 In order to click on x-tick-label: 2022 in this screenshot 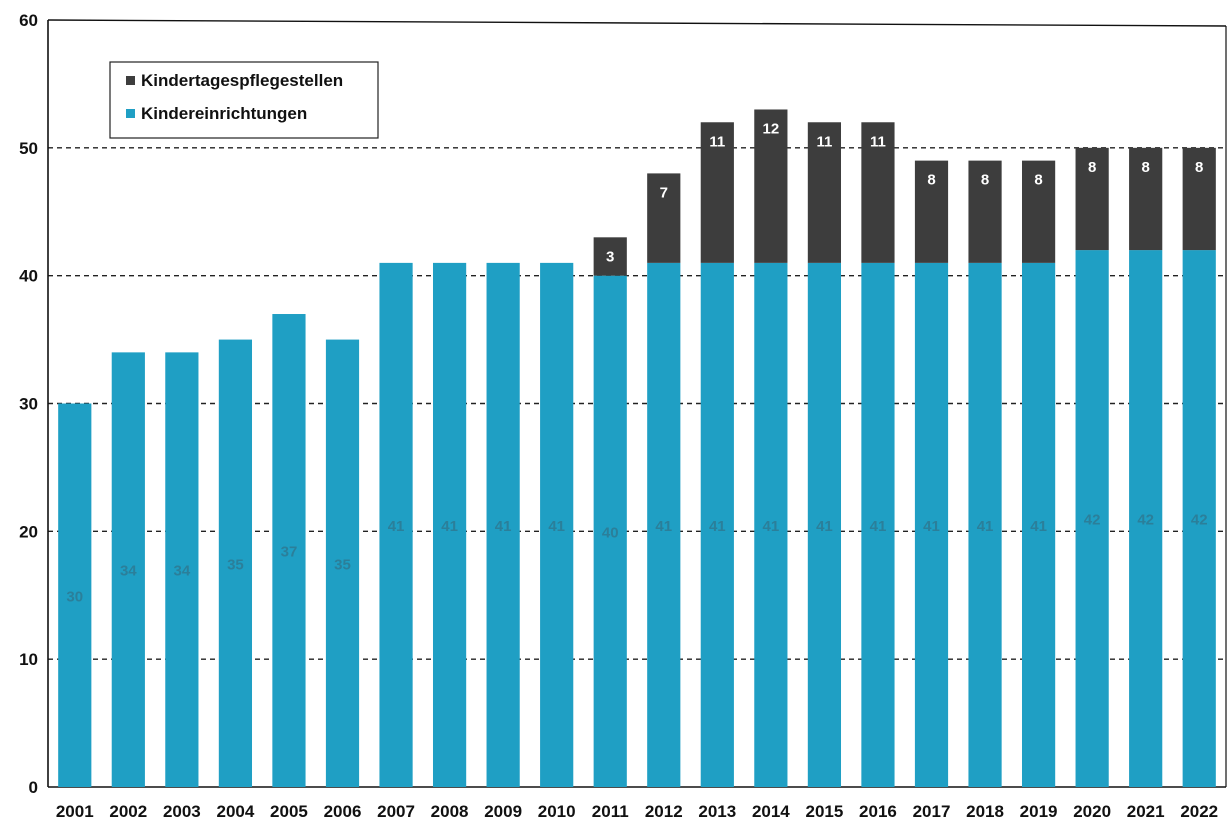, I will do `click(1199, 811)`.